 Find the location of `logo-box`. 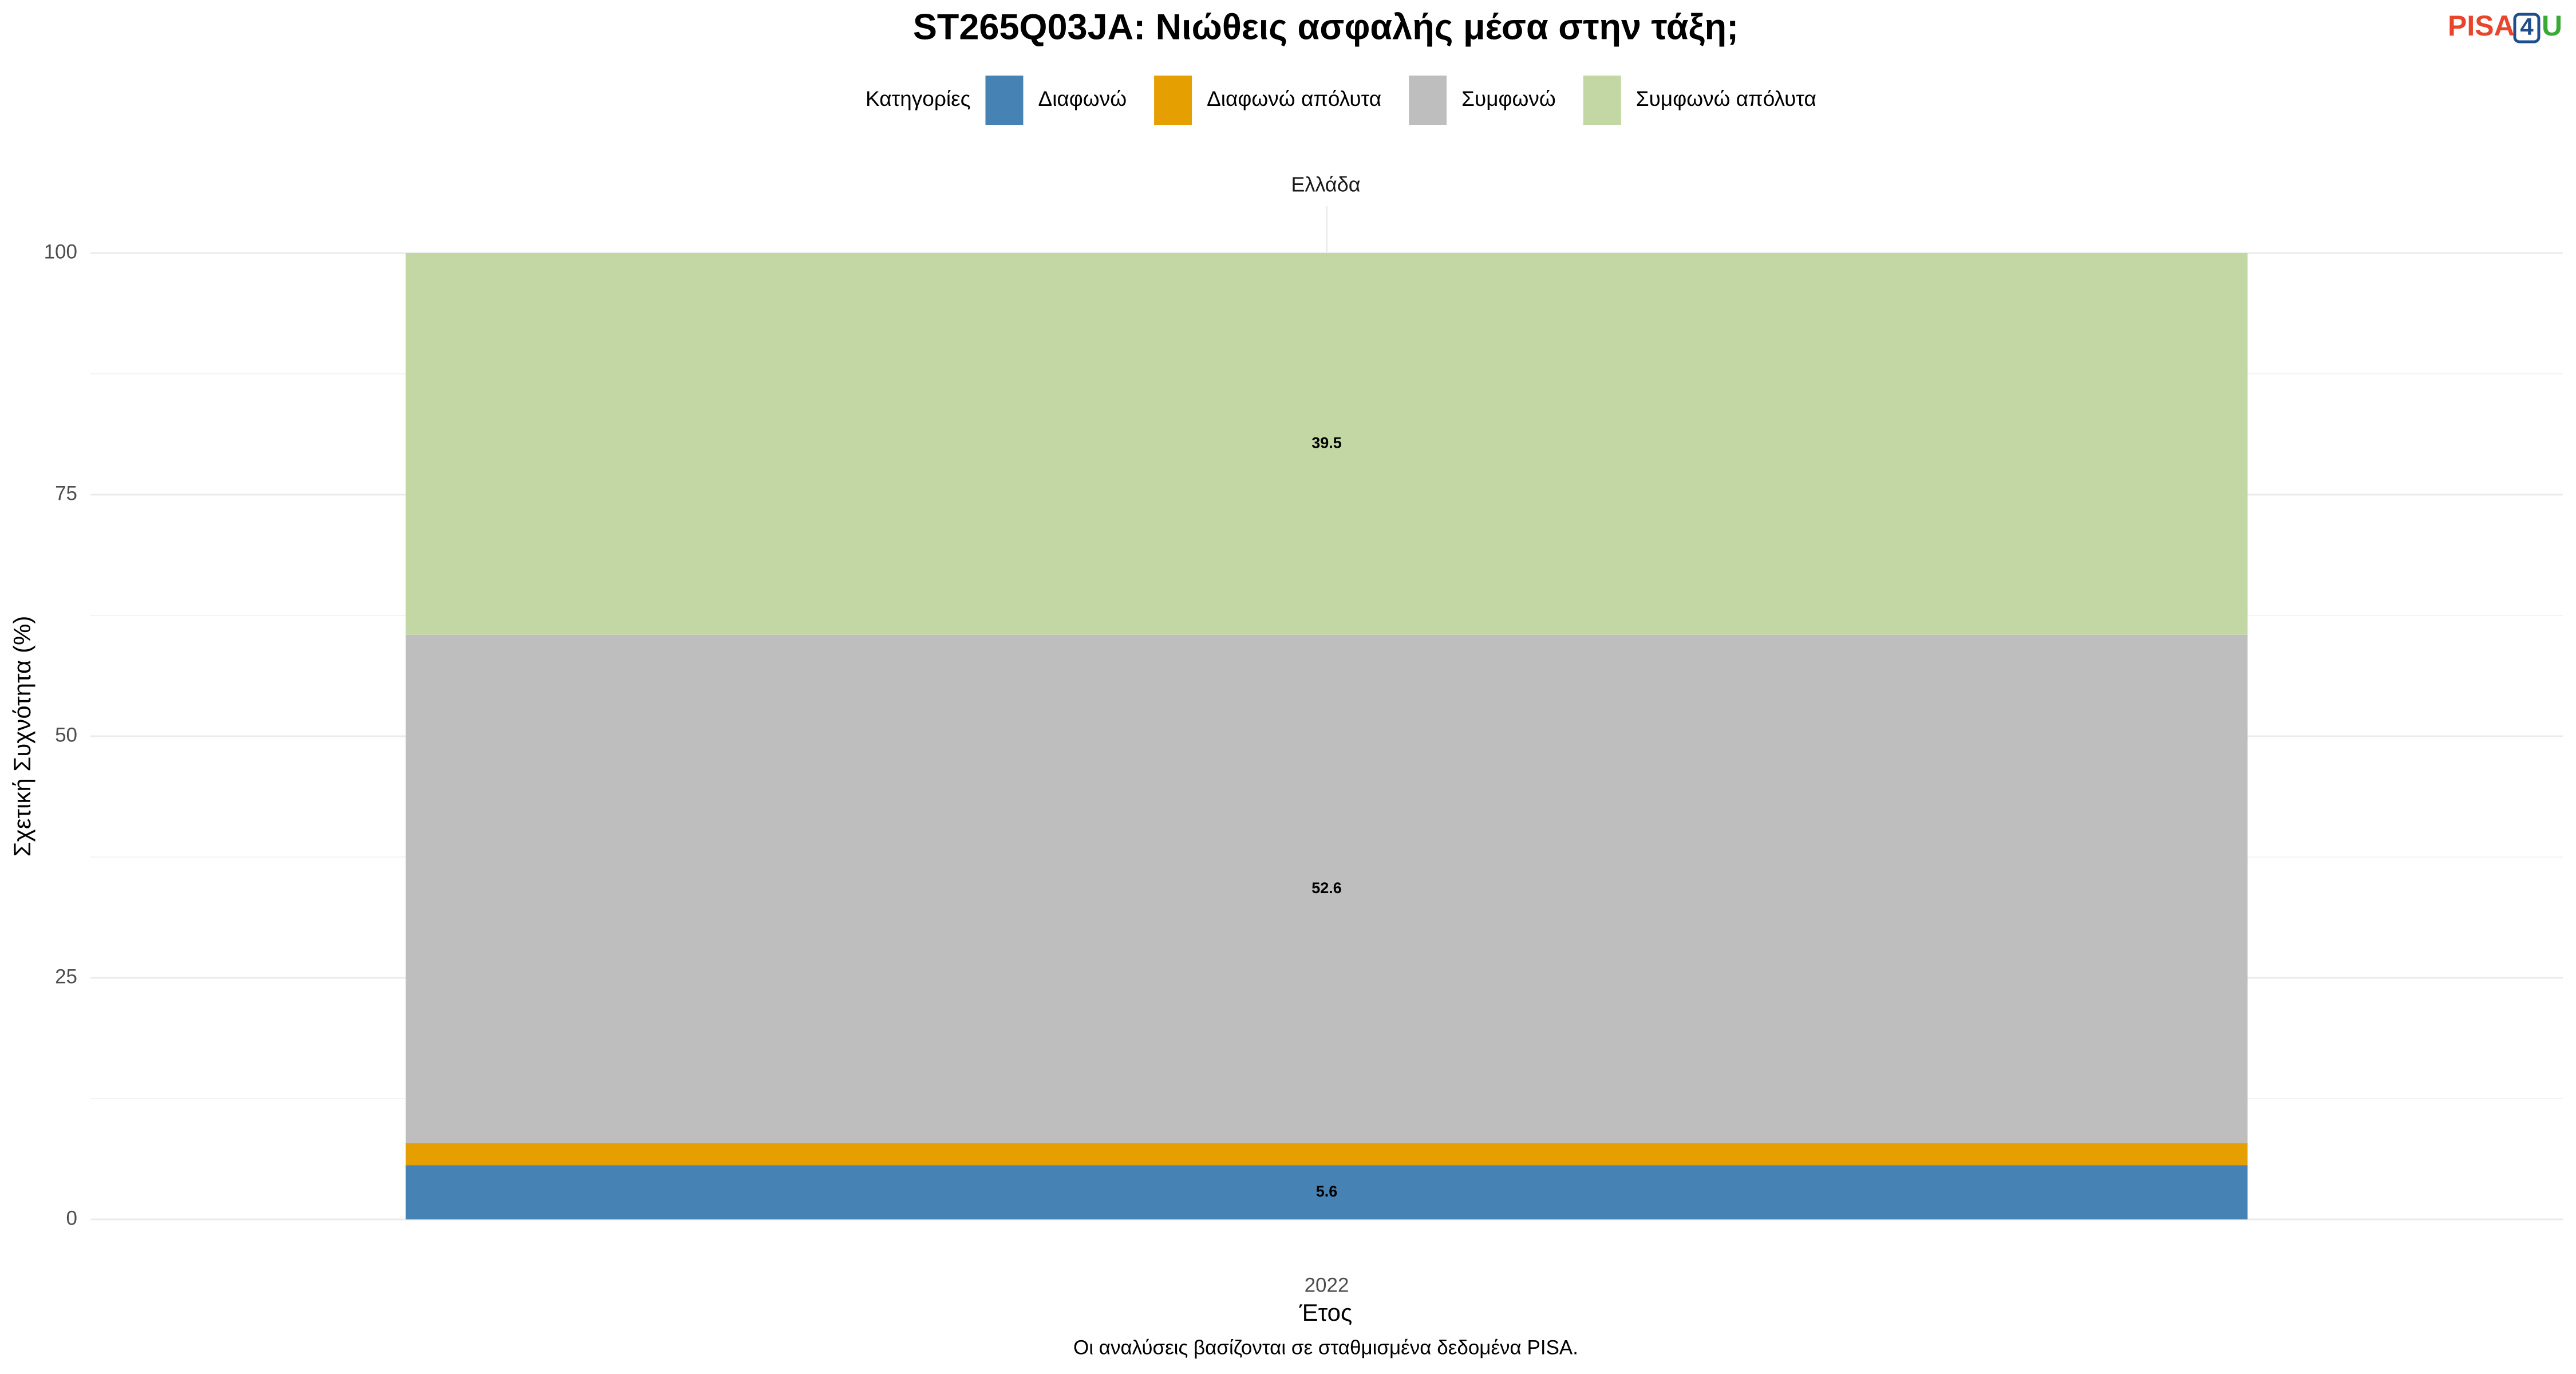

logo-box is located at coordinates (2527, 28).